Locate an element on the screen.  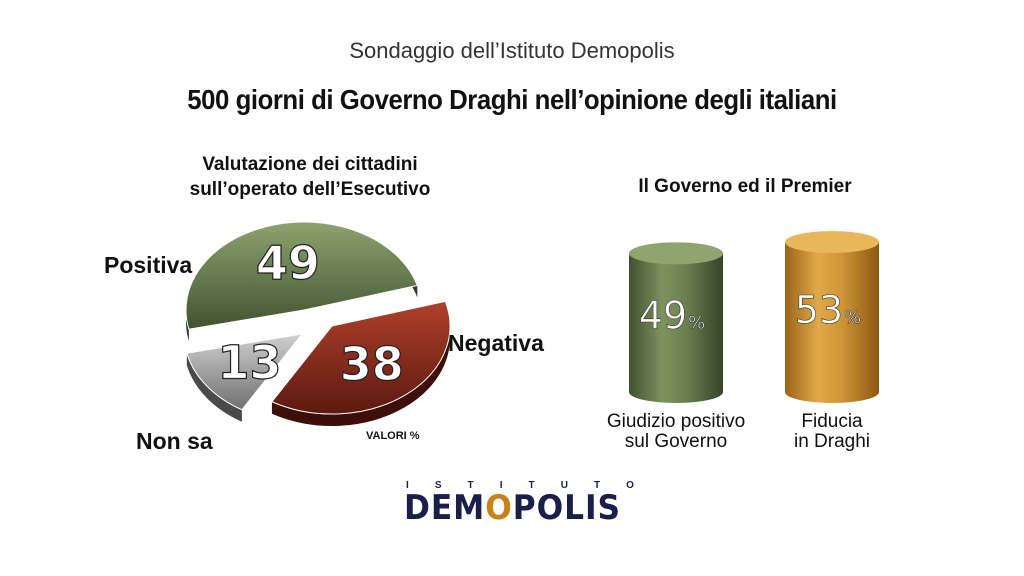
pie-chart: 49 38 13 is located at coordinates (318, 324).